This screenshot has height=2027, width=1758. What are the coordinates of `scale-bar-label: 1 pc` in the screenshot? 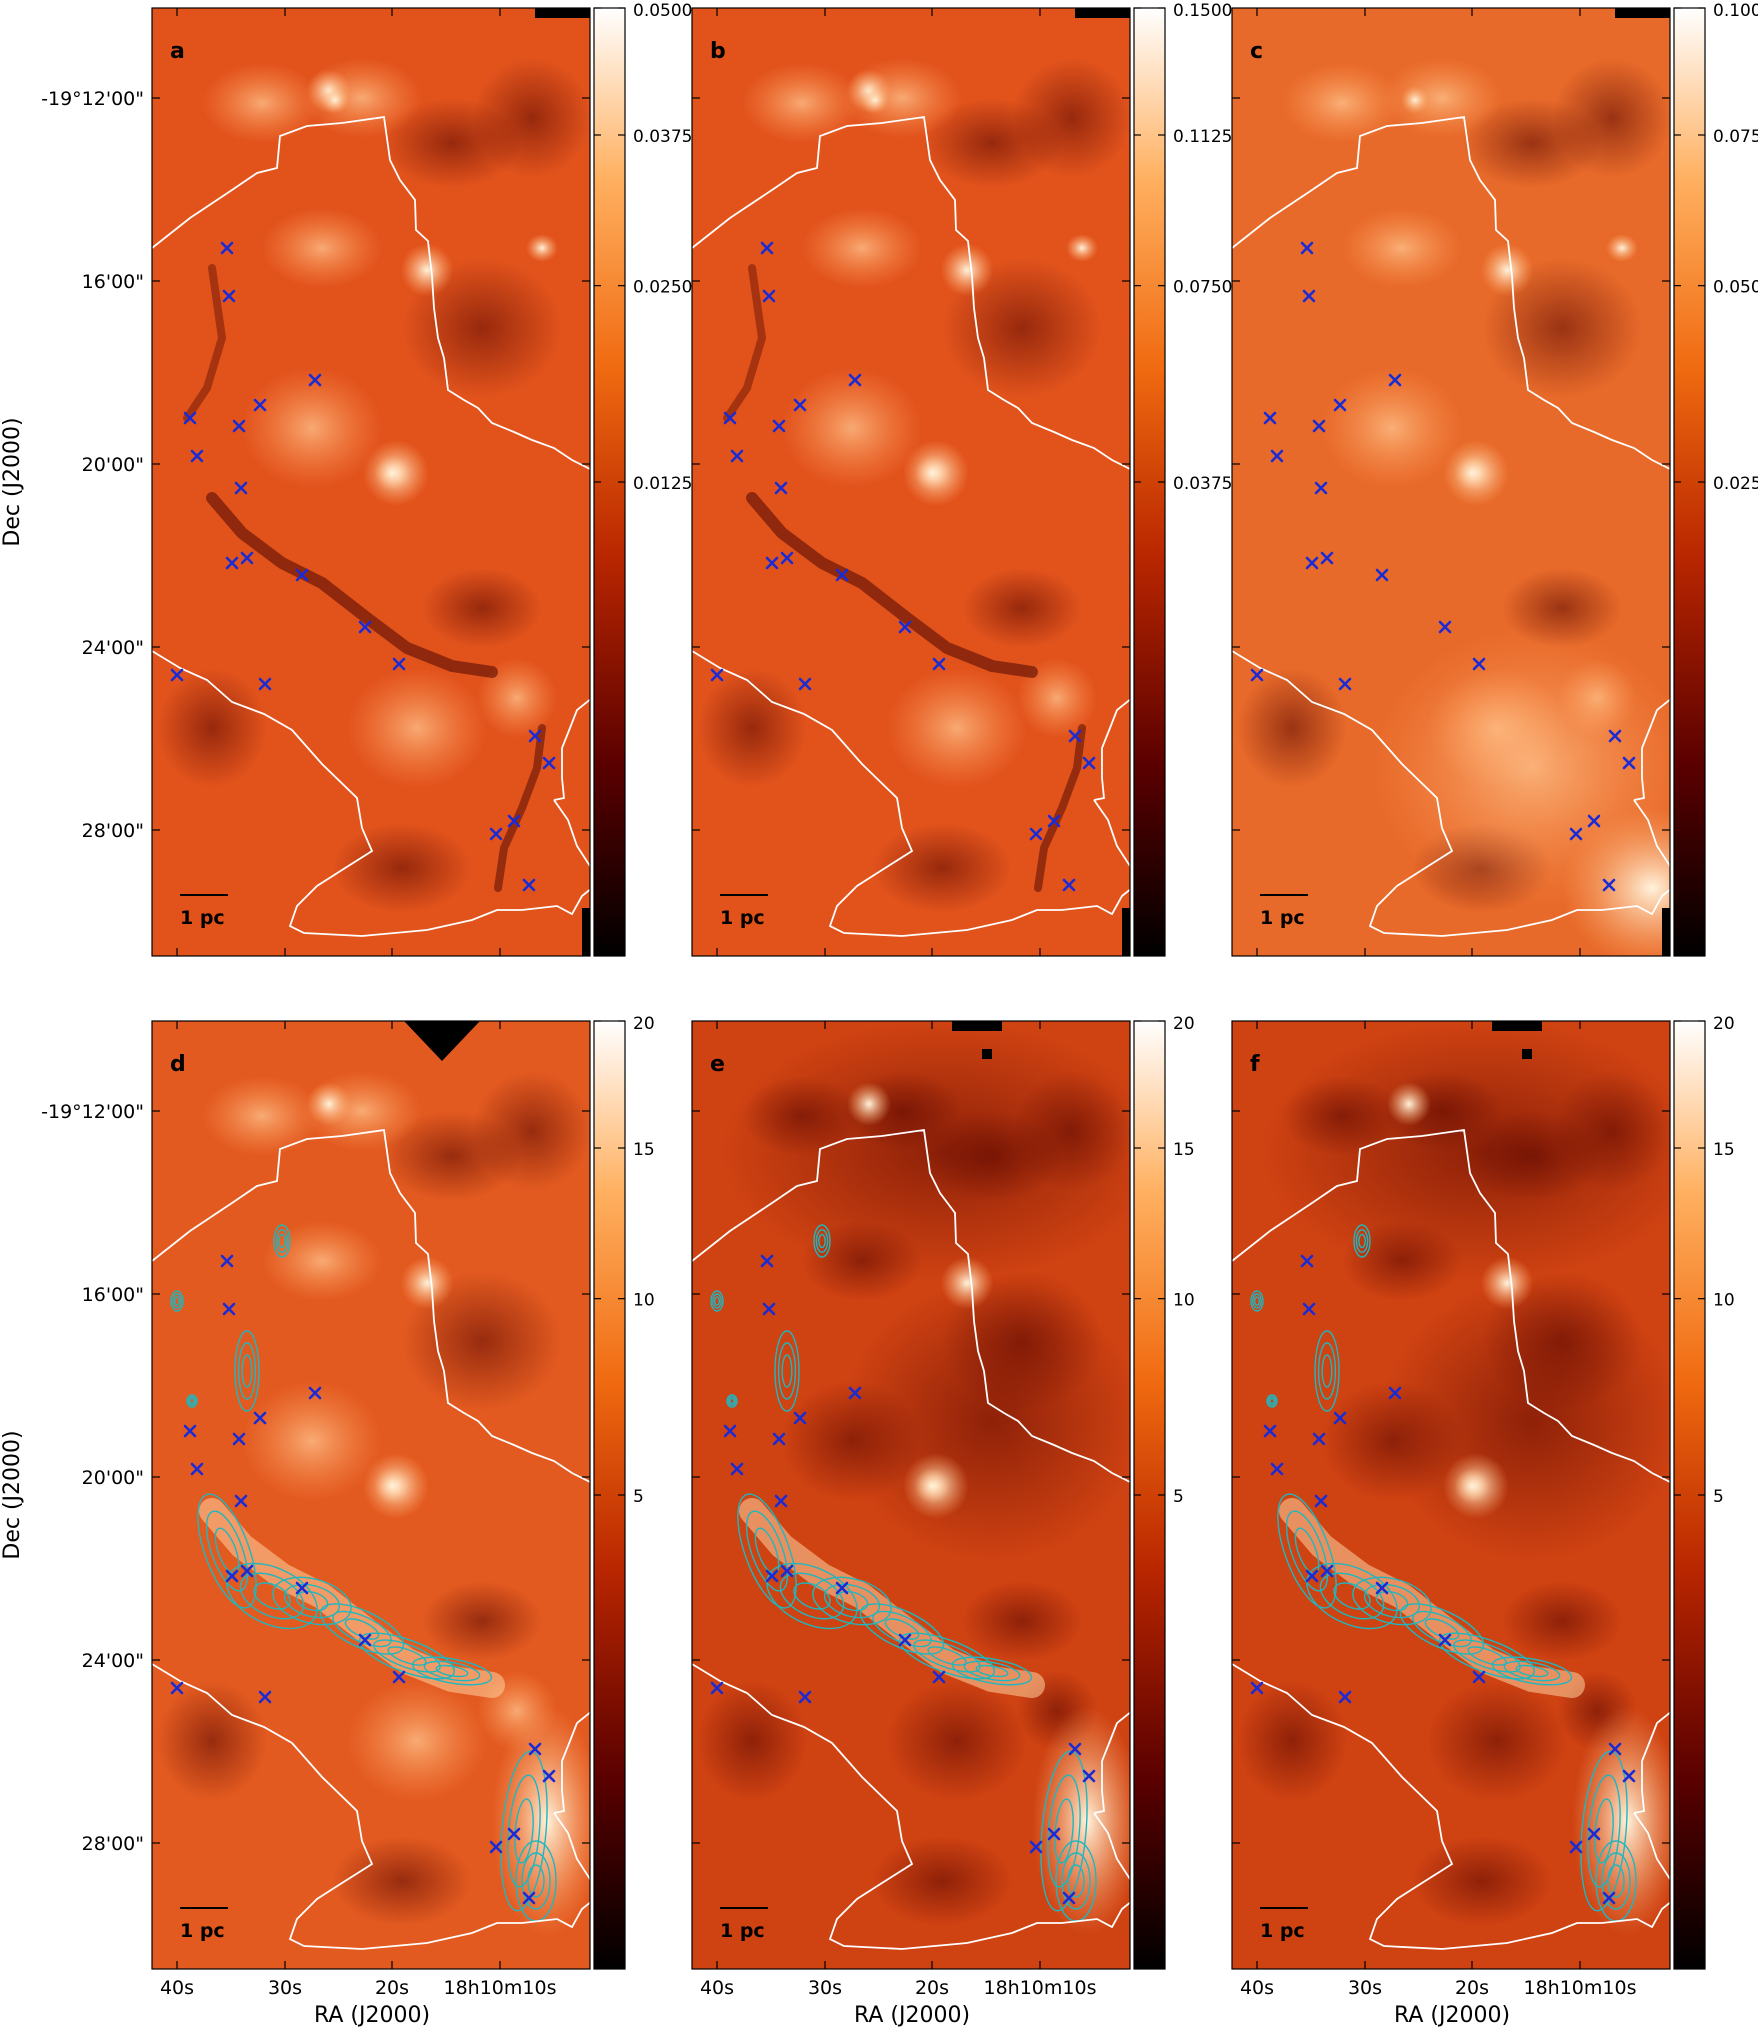 It's located at (742, 918).